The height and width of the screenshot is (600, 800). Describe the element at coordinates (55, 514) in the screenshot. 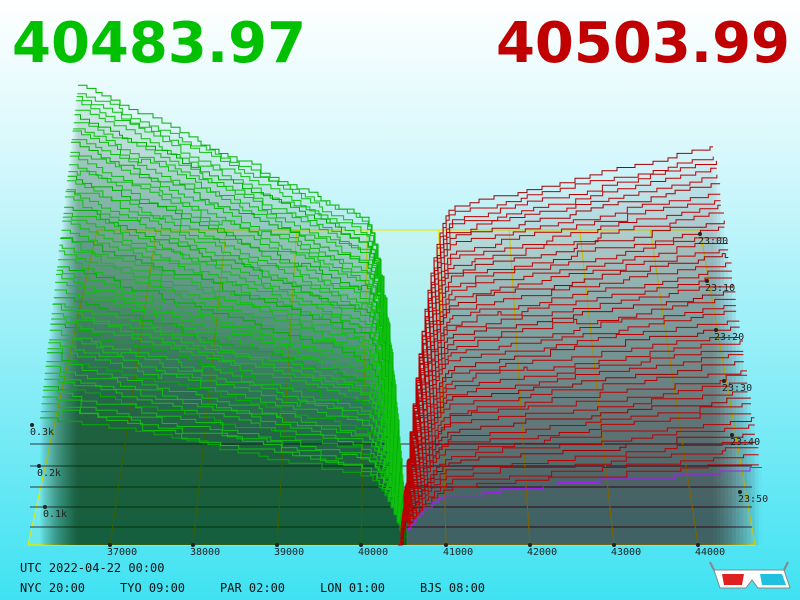

I see `depth-tick-label: 0.1k` at that location.